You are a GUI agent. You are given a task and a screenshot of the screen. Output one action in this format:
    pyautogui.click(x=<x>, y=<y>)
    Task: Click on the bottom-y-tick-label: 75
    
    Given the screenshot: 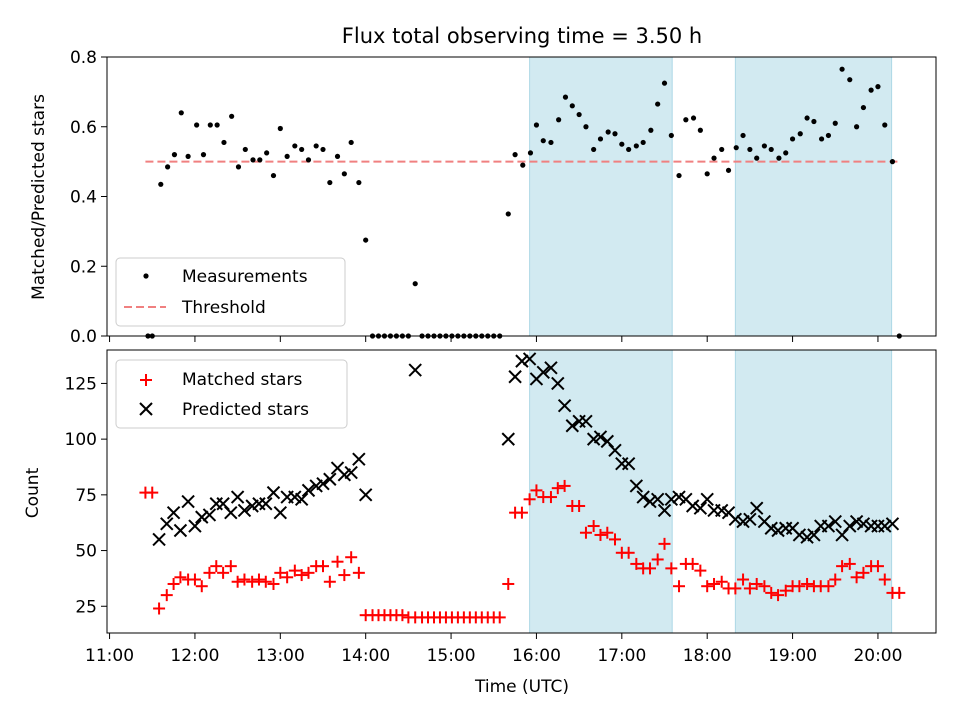 What is the action you would take?
    pyautogui.click(x=86, y=496)
    